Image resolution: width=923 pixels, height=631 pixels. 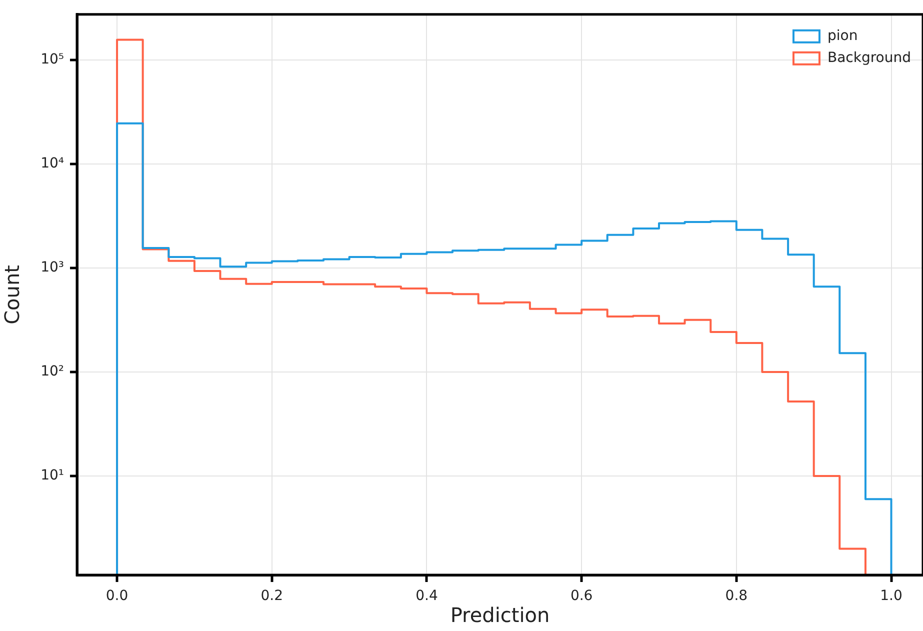 I want to click on x-tick-label: 0.4, so click(x=427, y=596).